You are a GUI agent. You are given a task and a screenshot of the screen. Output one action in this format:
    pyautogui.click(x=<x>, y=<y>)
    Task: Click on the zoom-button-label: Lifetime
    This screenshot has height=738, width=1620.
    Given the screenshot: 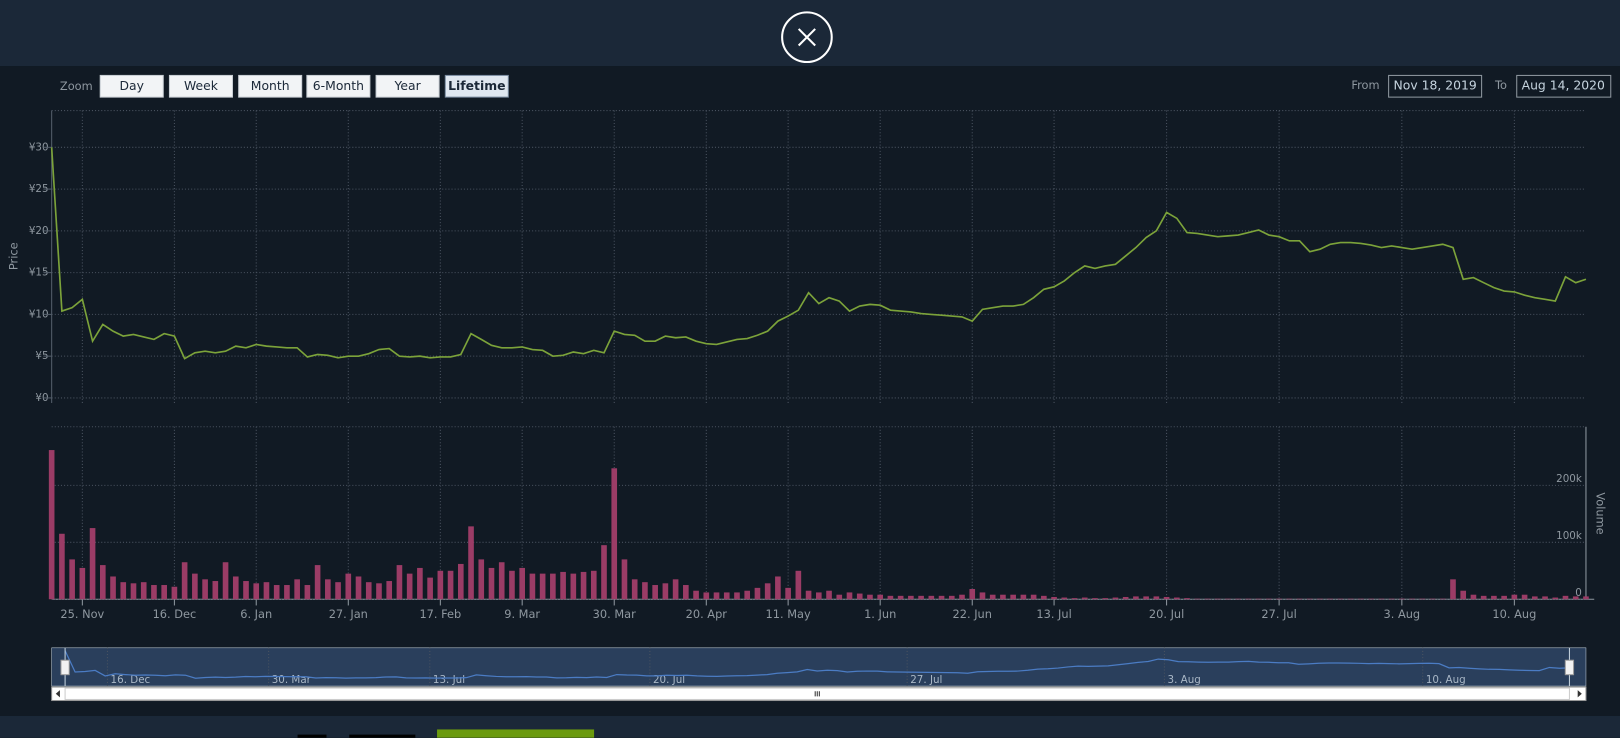 What is the action you would take?
    pyautogui.click(x=476, y=85)
    